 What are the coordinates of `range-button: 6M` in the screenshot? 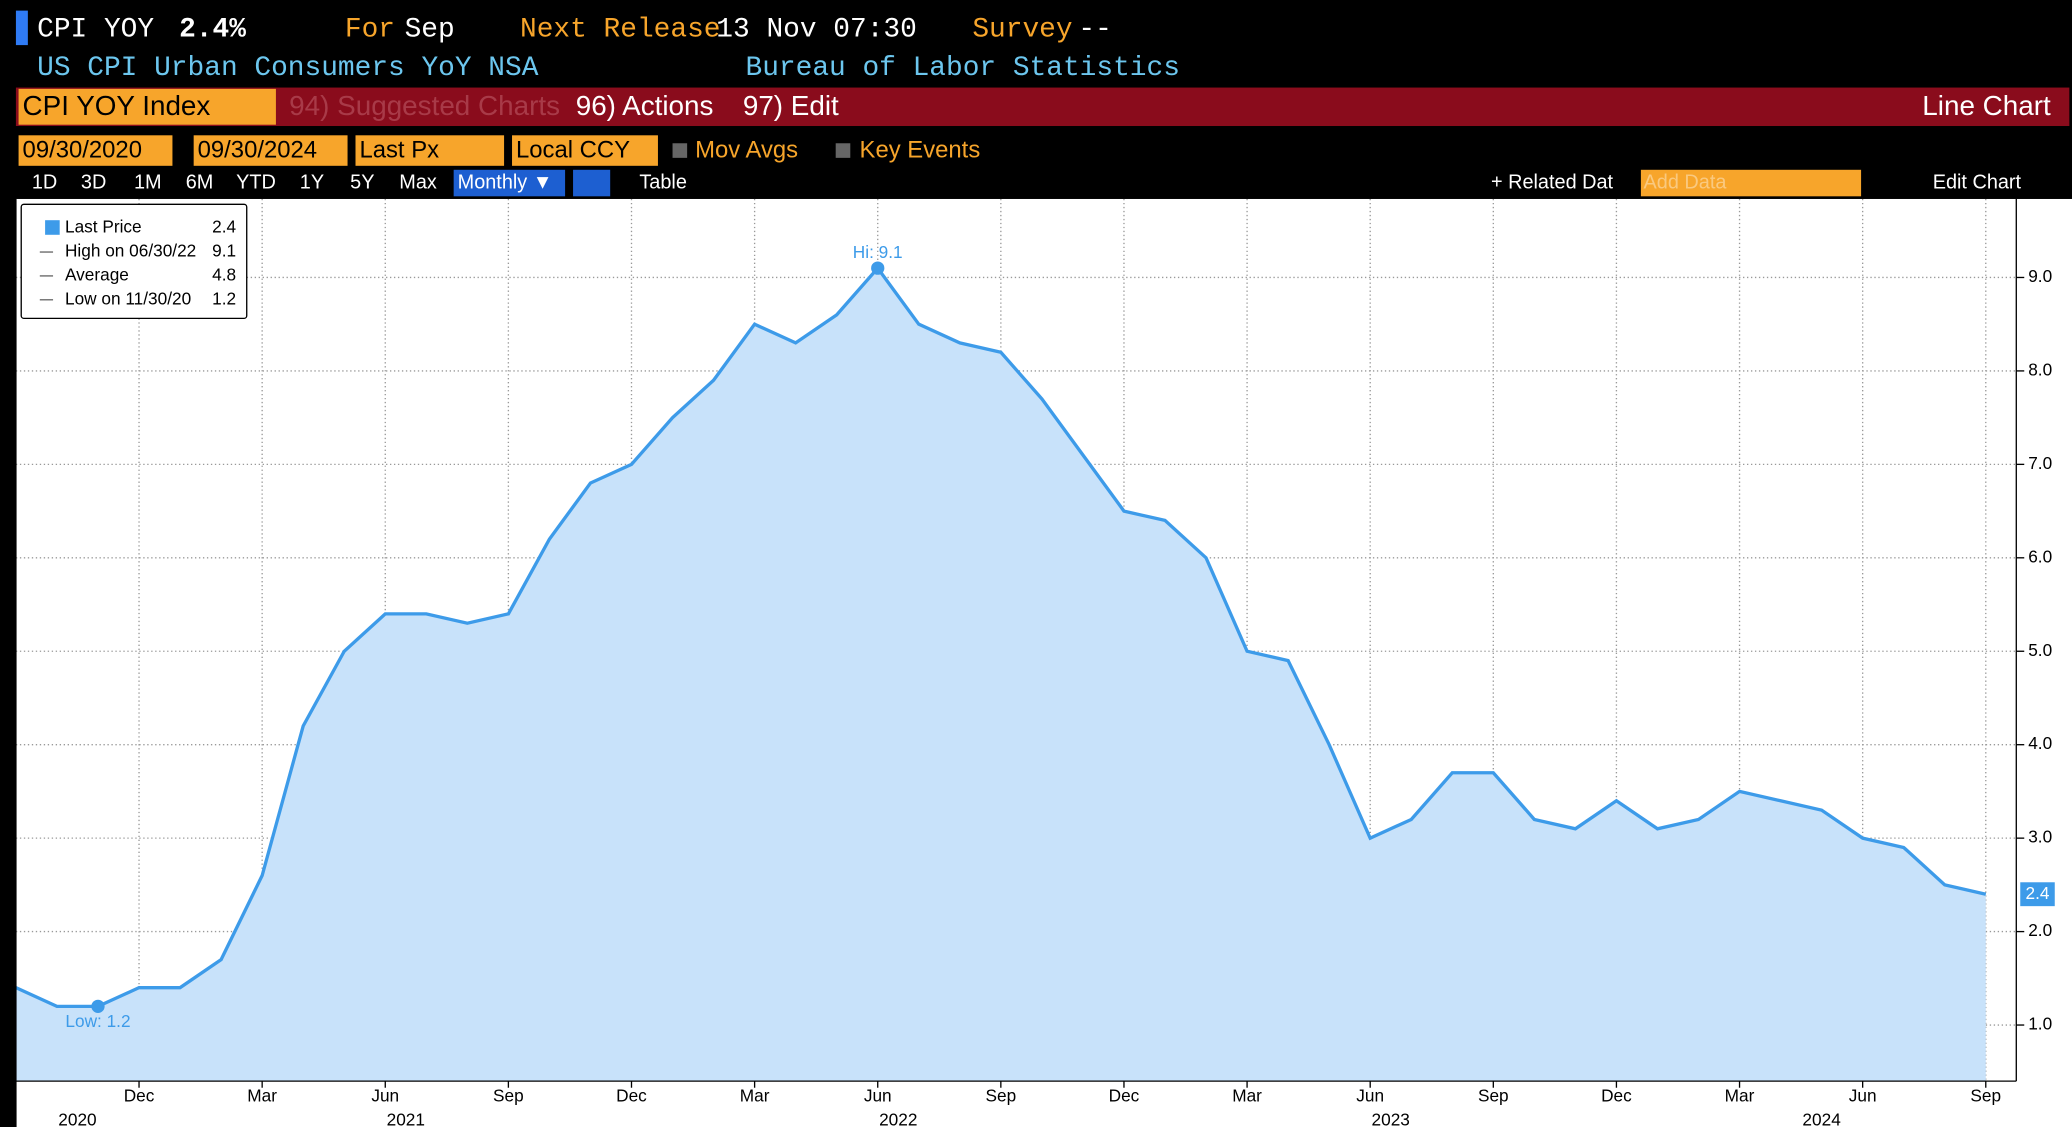 It's located at (200, 182).